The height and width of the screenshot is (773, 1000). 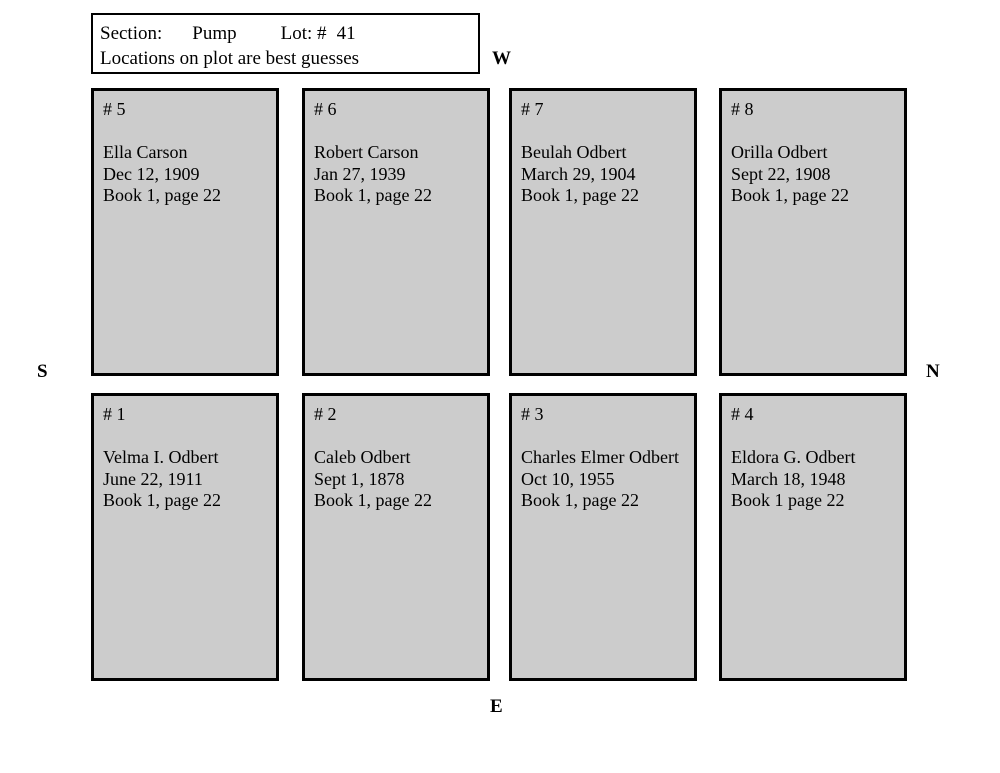 What do you see at coordinates (161, 457) in the screenshot?
I see `plot-name: Velma I. Odbert` at bounding box center [161, 457].